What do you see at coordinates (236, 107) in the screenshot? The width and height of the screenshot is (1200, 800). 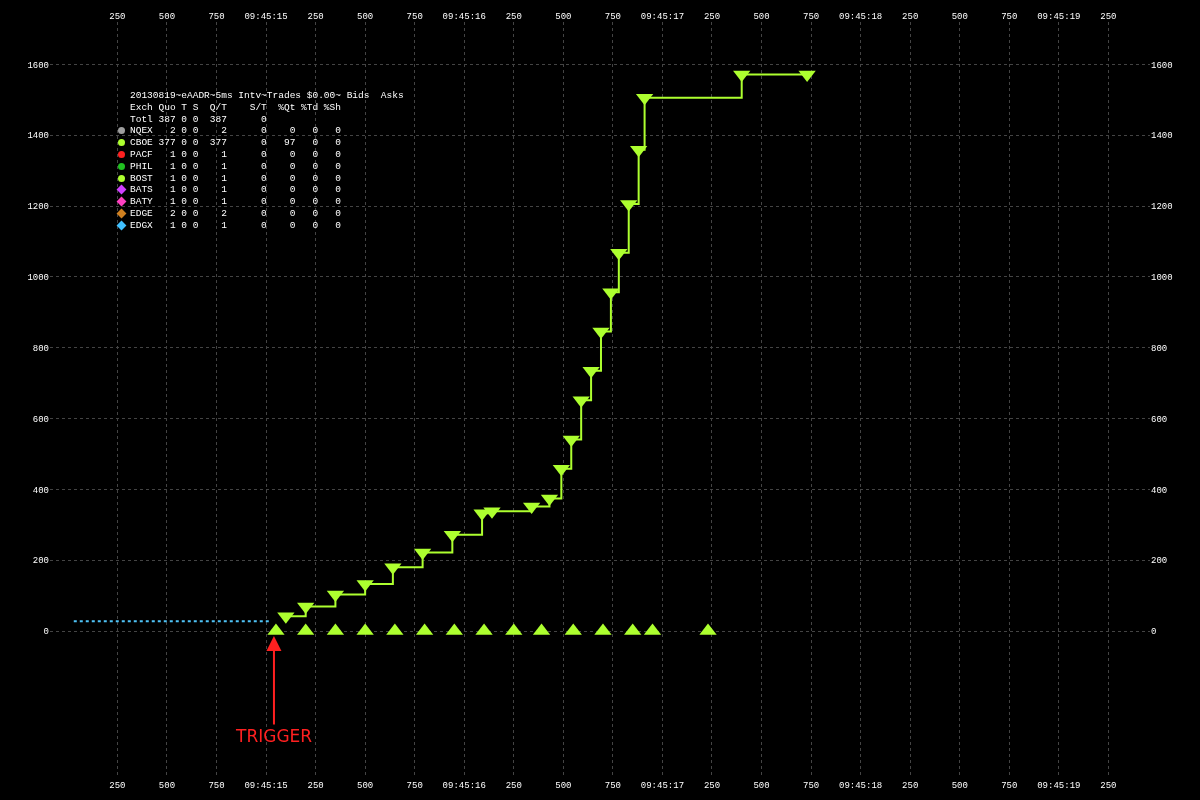 I see `annotation: Exch Quo T S Q/T S/T %Qt %Td %Sh` at bounding box center [236, 107].